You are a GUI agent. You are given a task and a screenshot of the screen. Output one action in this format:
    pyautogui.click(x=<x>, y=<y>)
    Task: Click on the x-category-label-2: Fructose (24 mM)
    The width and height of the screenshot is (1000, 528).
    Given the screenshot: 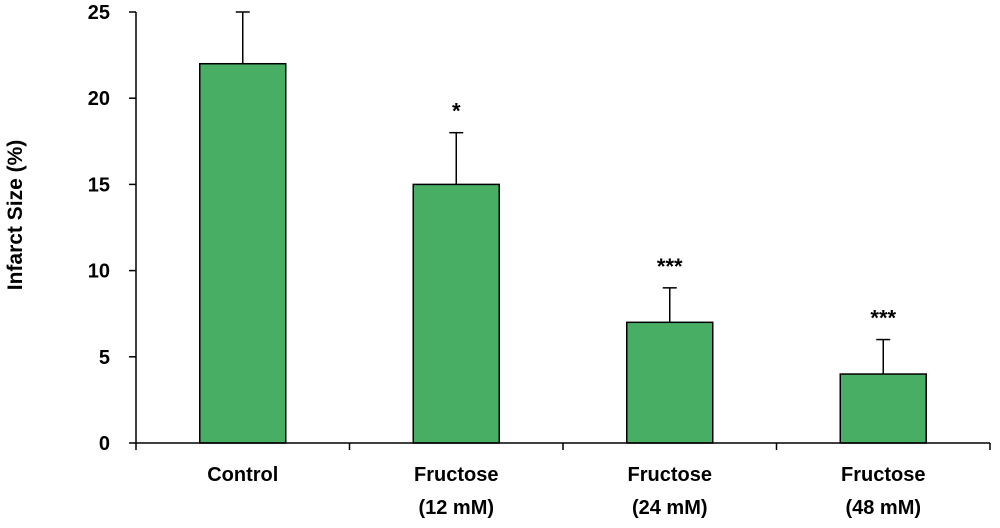 What is the action you would take?
    pyautogui.click(x=670, y=491)
    